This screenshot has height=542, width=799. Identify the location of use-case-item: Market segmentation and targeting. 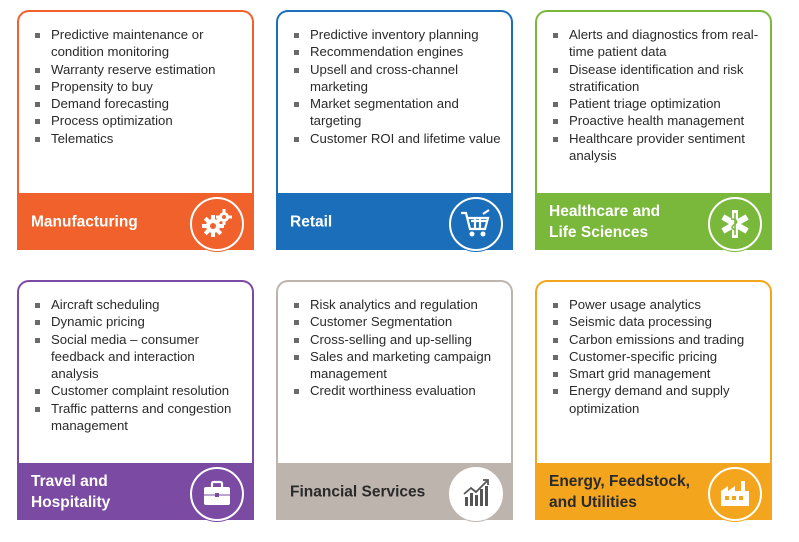
(397, 112).